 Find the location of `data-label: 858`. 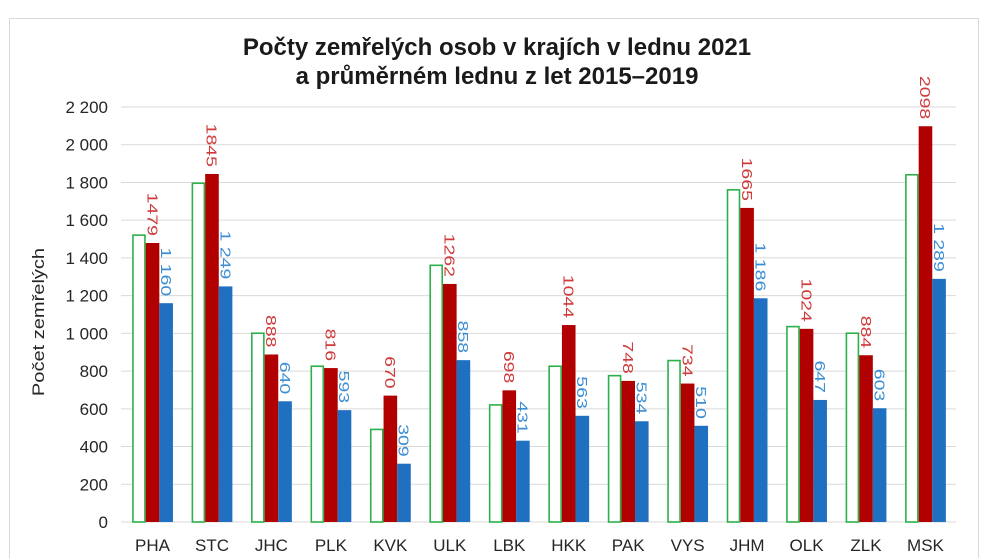

data-label: 858 is located at coordinates (463, 337).